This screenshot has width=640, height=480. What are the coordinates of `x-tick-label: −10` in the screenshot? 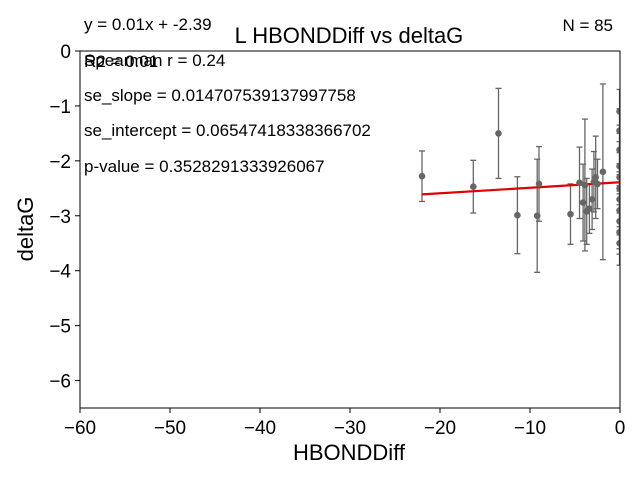 It's located at (530, 428).